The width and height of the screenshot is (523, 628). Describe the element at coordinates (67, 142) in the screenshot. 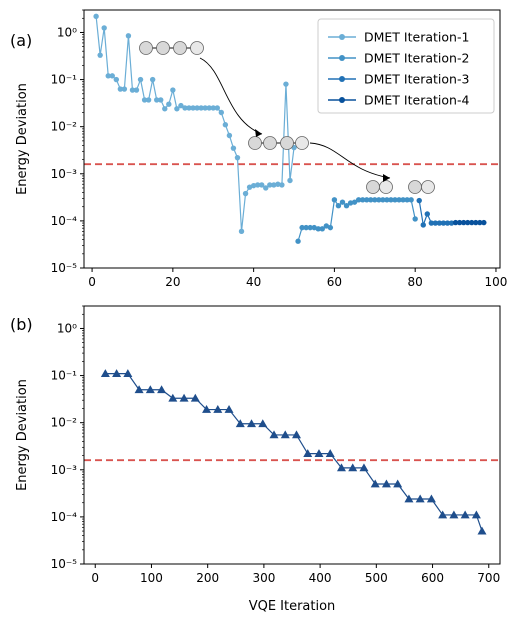

I see `panel-a-y-ticks: 10⁰ 10⁻¹ 10⁻² 10⁻³ 10⁻⁴ 10⁻⁵` at that location.